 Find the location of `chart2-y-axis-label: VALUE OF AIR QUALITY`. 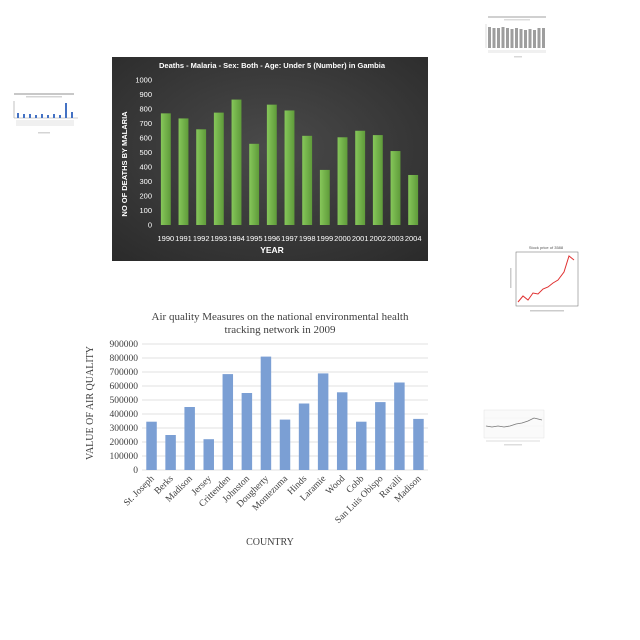

chart2-y-axis-label: VALUE OF AIR QUALITY is located at coordinates (90, 403).